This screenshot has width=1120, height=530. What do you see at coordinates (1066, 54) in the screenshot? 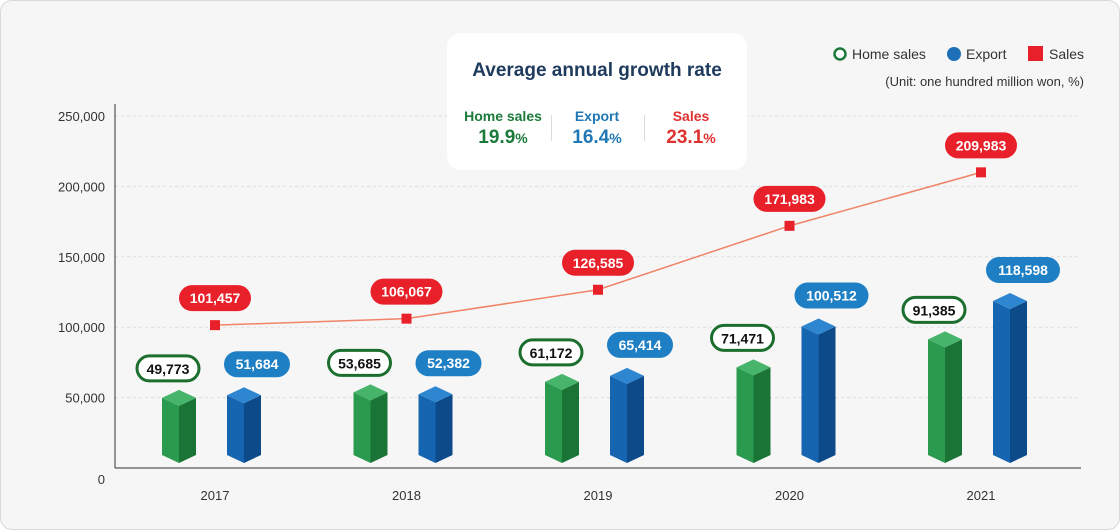
I see `legend-sales-label: Sales` at bounding box center [1066, 54].